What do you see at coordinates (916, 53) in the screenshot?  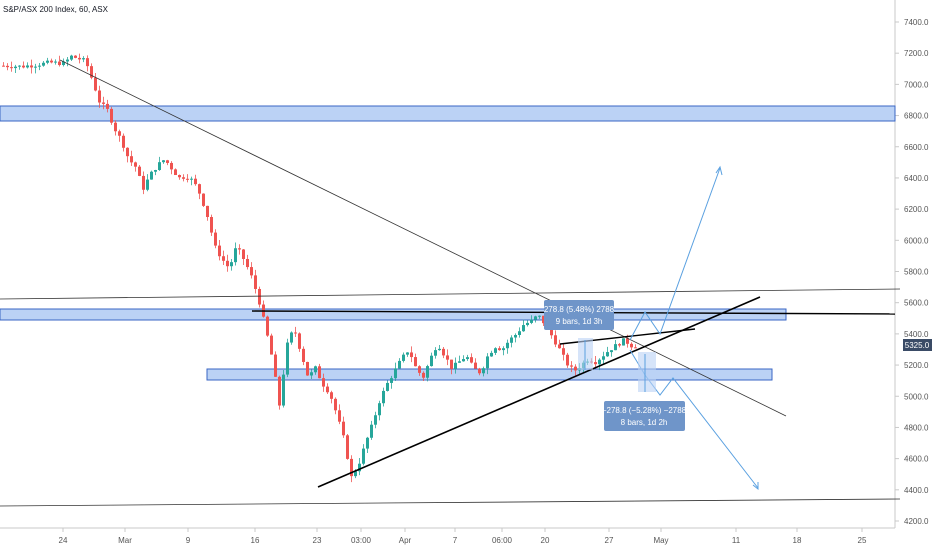 I see `y-tick-label: 7200.0` at bounding box center [916, 53].